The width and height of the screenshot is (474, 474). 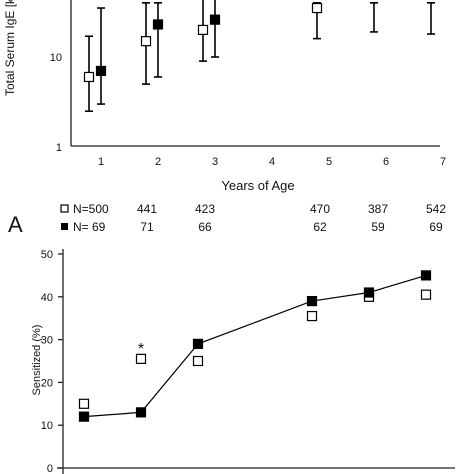 I want to click on bottom-y-tick-label: 10, so click(x=47, y=426).